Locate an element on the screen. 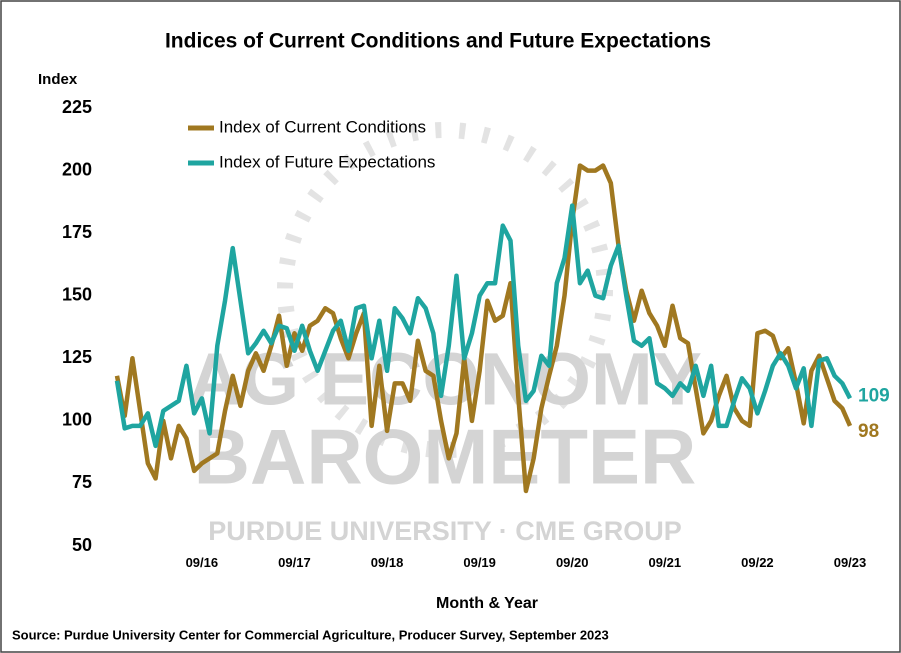 The height and width of the screenshot is (653, 901). y-tick-label: 150 is located at coordinates (77, 294).